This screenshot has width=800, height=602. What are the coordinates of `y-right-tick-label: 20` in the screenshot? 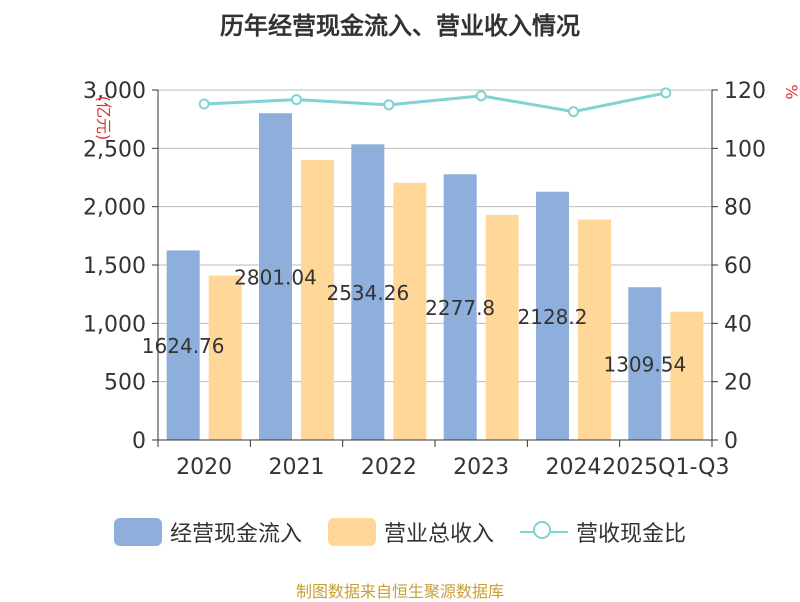 It's located at (738, 383).